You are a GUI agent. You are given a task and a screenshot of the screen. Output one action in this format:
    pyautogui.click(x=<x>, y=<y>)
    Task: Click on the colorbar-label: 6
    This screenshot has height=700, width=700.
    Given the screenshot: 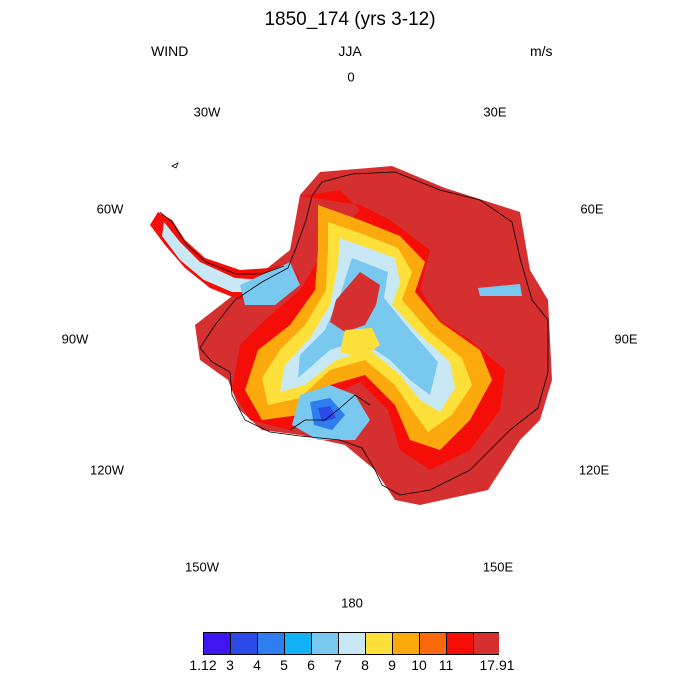 What is the action you would take?
    pyautogui.click(x=311, y=665)
    